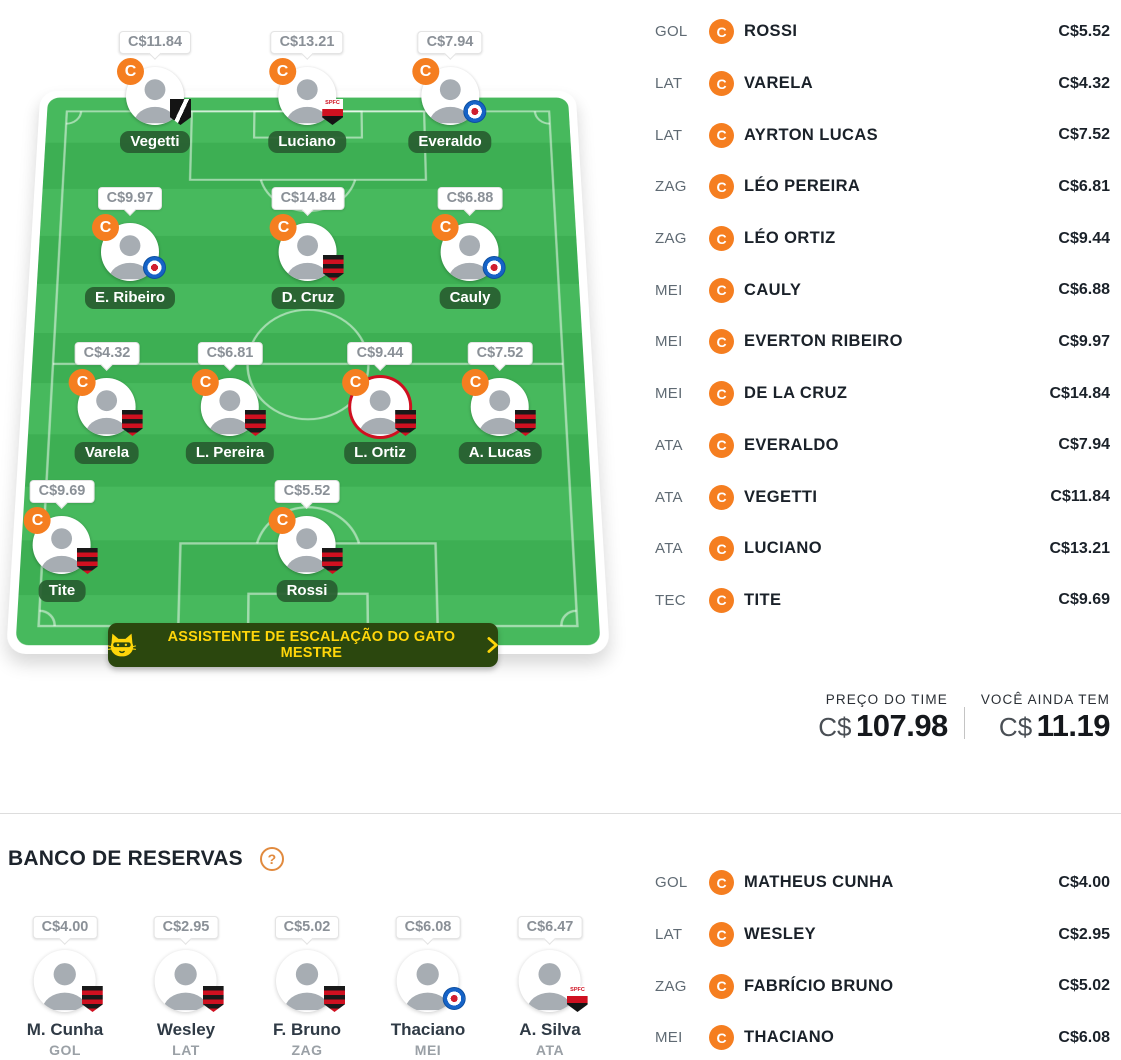 This screenshot has height=1060, width=1121. I want to click on player-avatar-wrap, so click(431, 981).